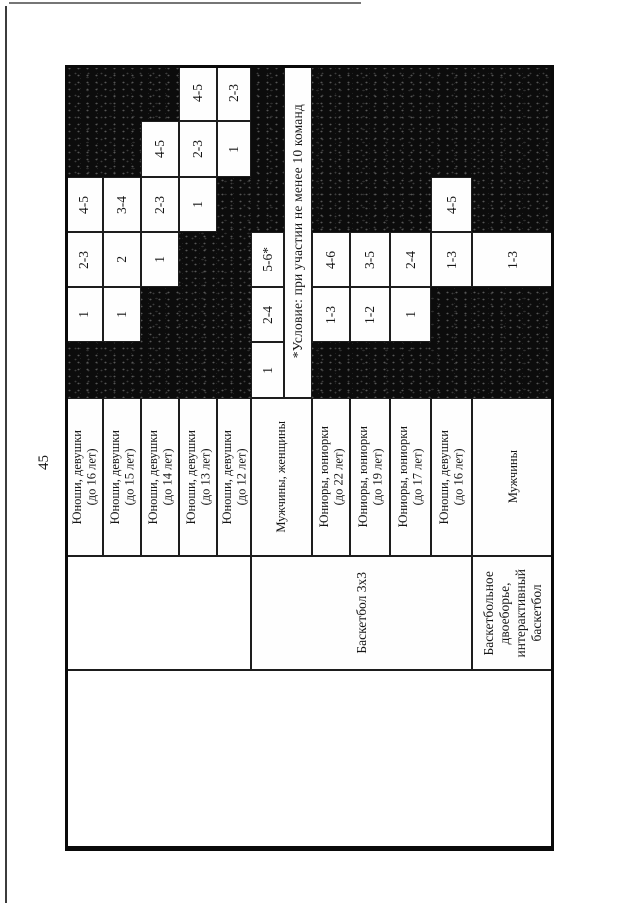 The width and height of the screenshot is (640, 905). I want to click on sport-name: Баскетбол 3х3, so click(361, 613).